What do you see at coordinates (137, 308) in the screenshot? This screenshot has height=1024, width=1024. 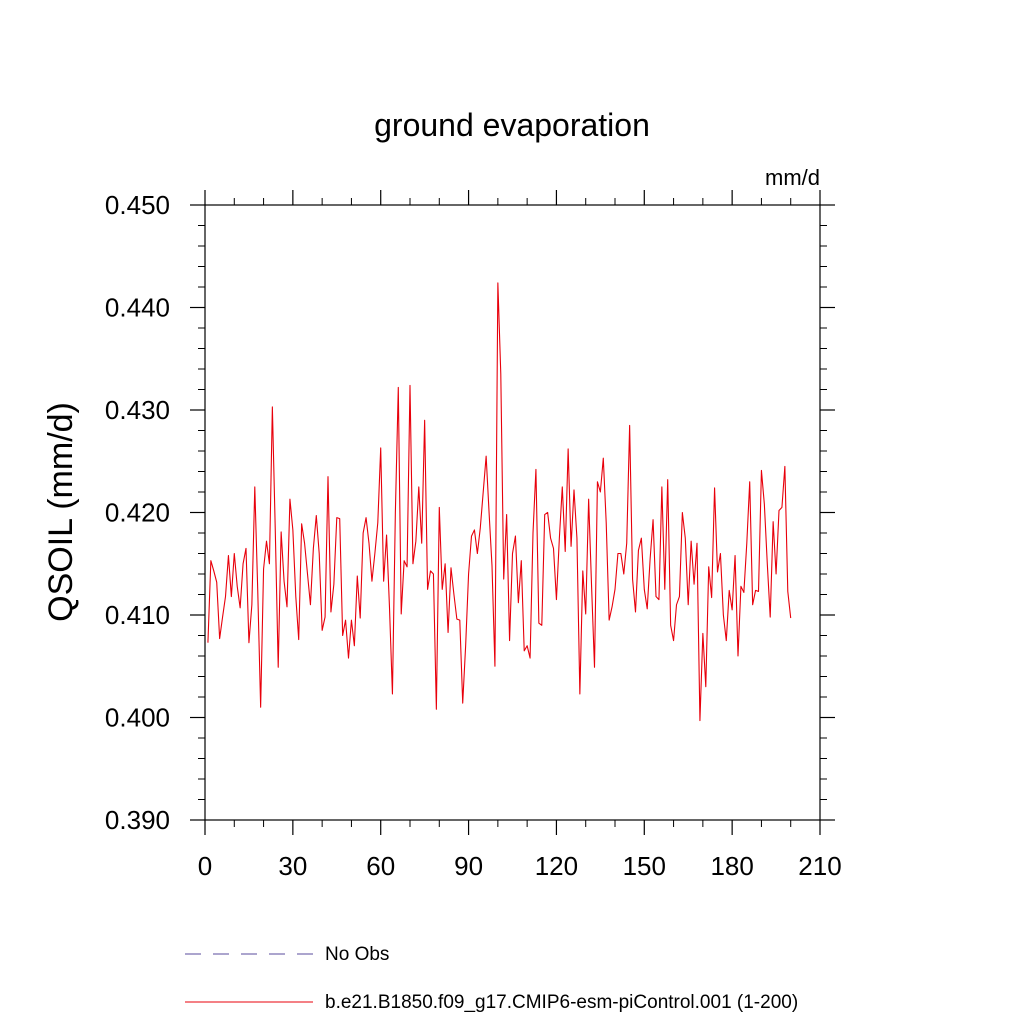 I see `y-tick-label: 0.440` at bounding box center [137, 308].